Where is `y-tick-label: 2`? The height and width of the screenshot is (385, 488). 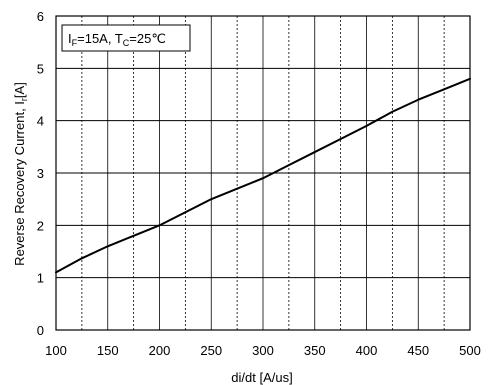
y-tick-label: 2 is located at coordinates (40, 225).